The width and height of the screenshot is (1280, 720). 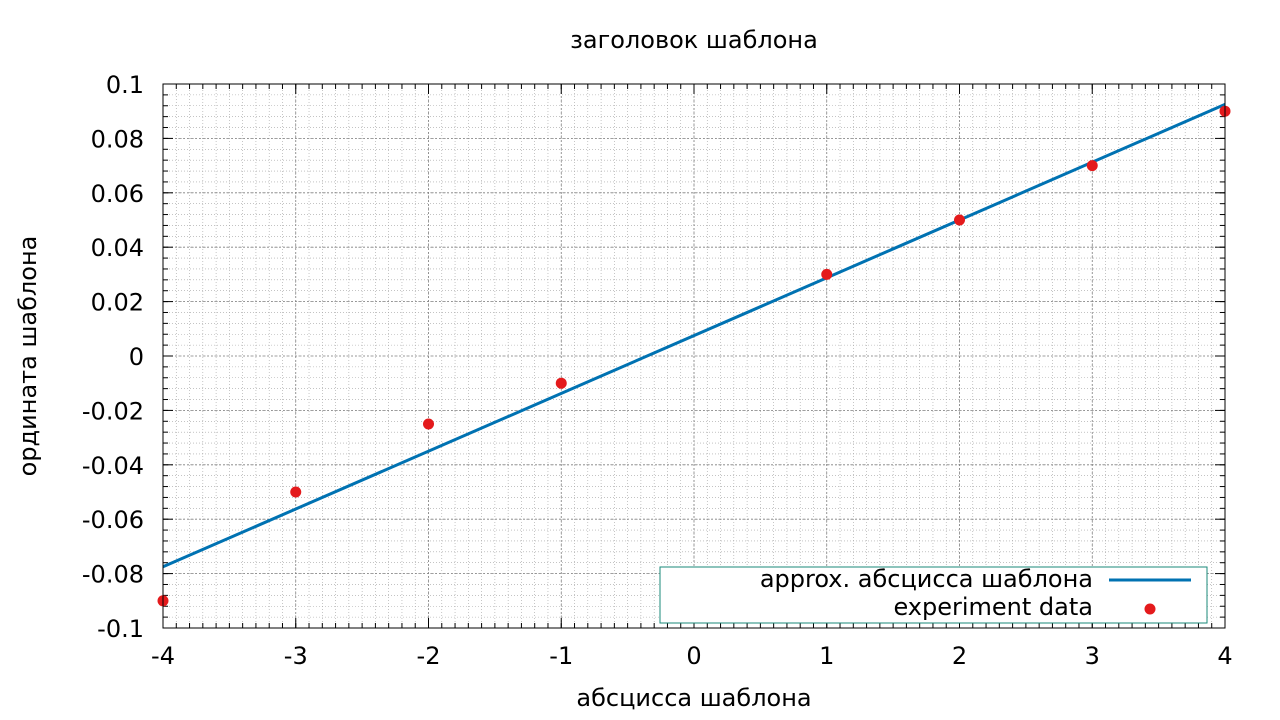 What do you see at coordinates (1224, 656) in the screenshot?
I see `x-tick-label: 4` at bounding box center [1224, 656].